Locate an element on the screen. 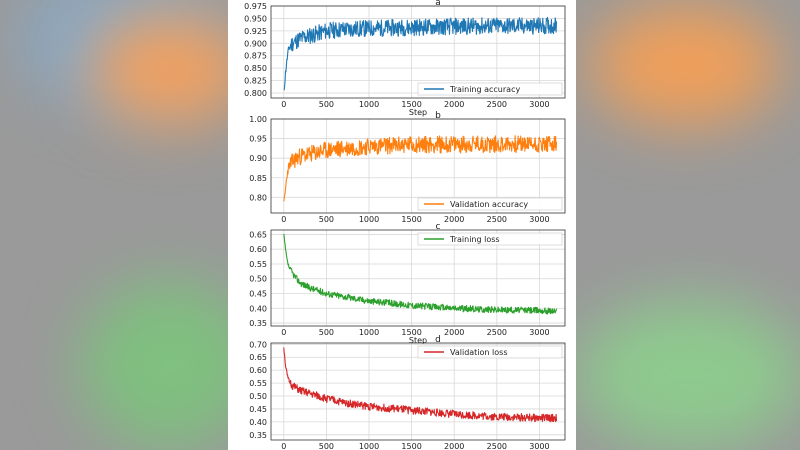  y-tick-label: 0.850 is located at coordinates (255, 68).